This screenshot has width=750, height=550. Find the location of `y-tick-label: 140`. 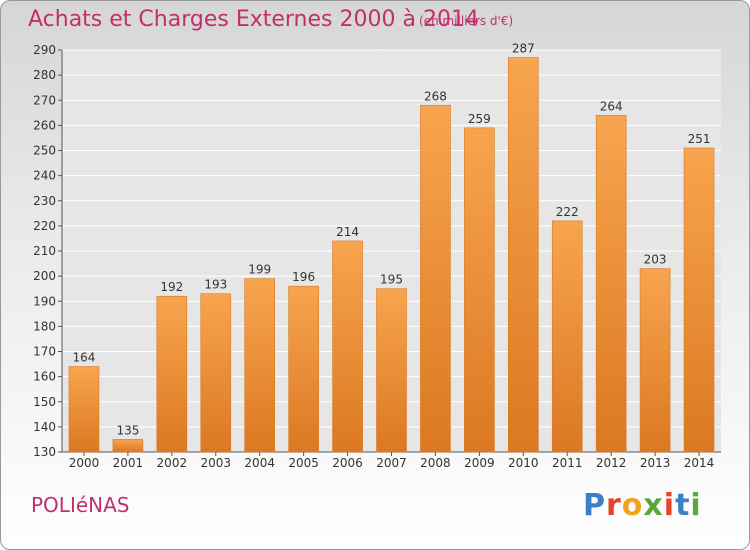

y-tick-label: 140 is located at coordinates (44, 427).